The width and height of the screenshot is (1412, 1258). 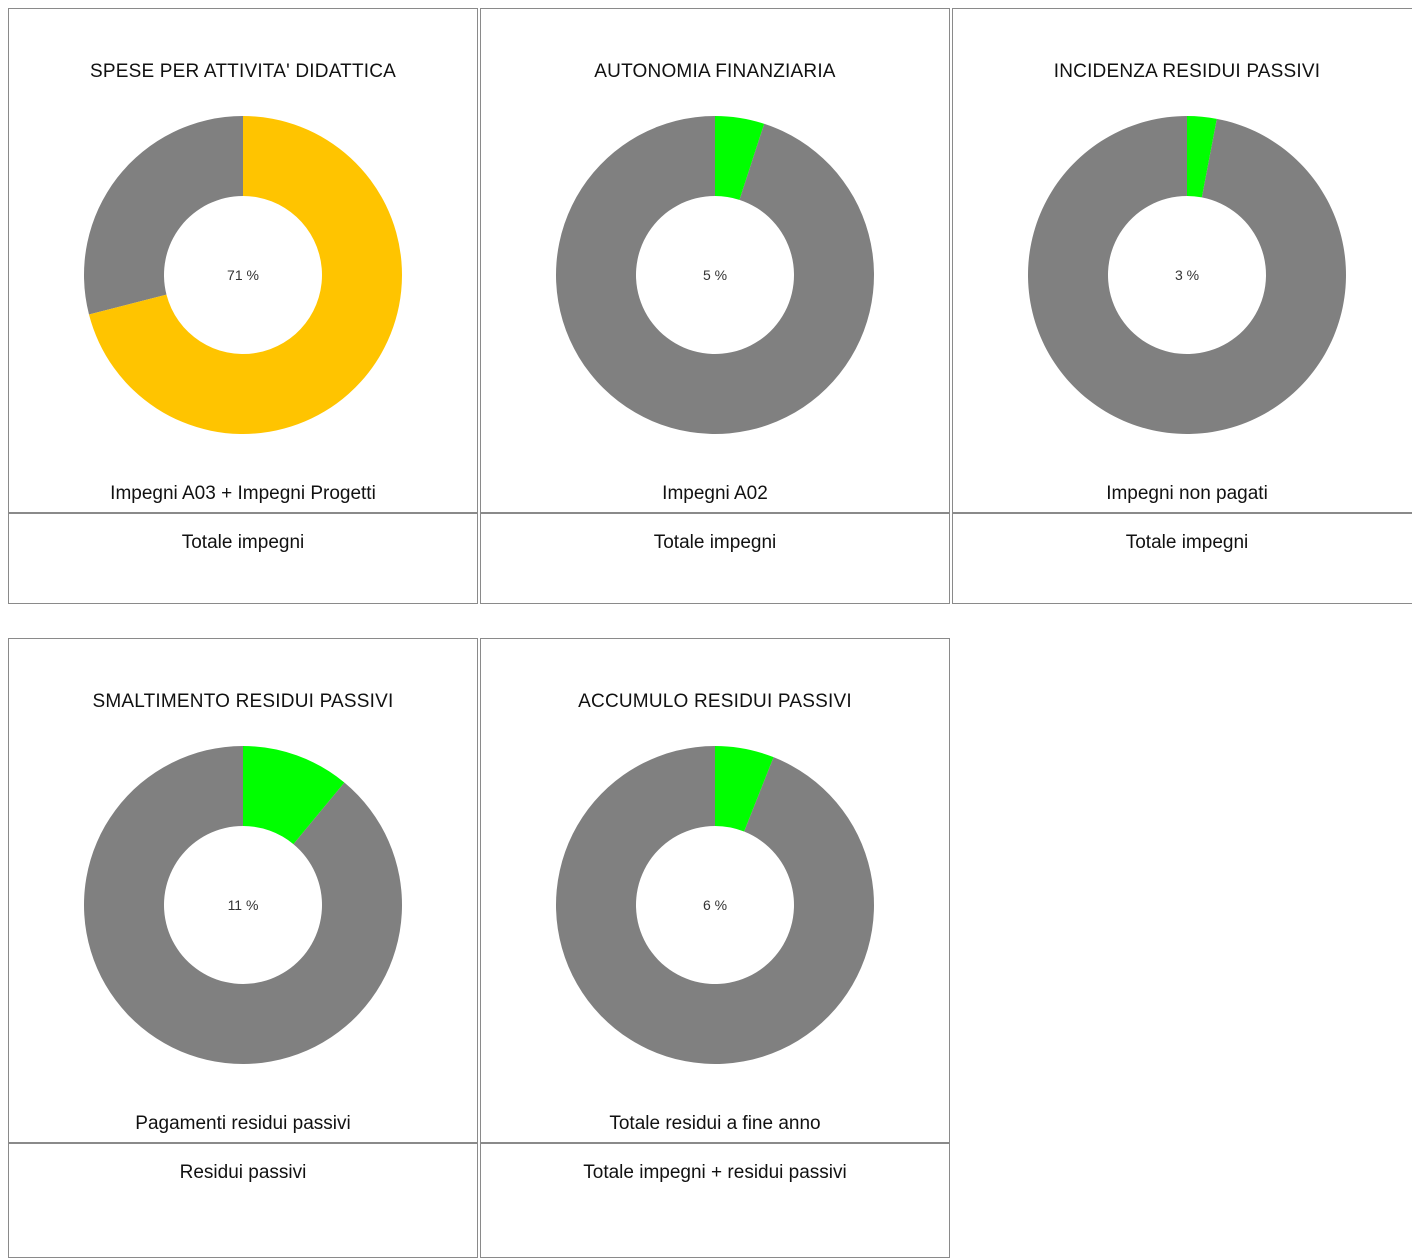 I want to click on donut-chart: 5 %, so click(x=715, y=275).